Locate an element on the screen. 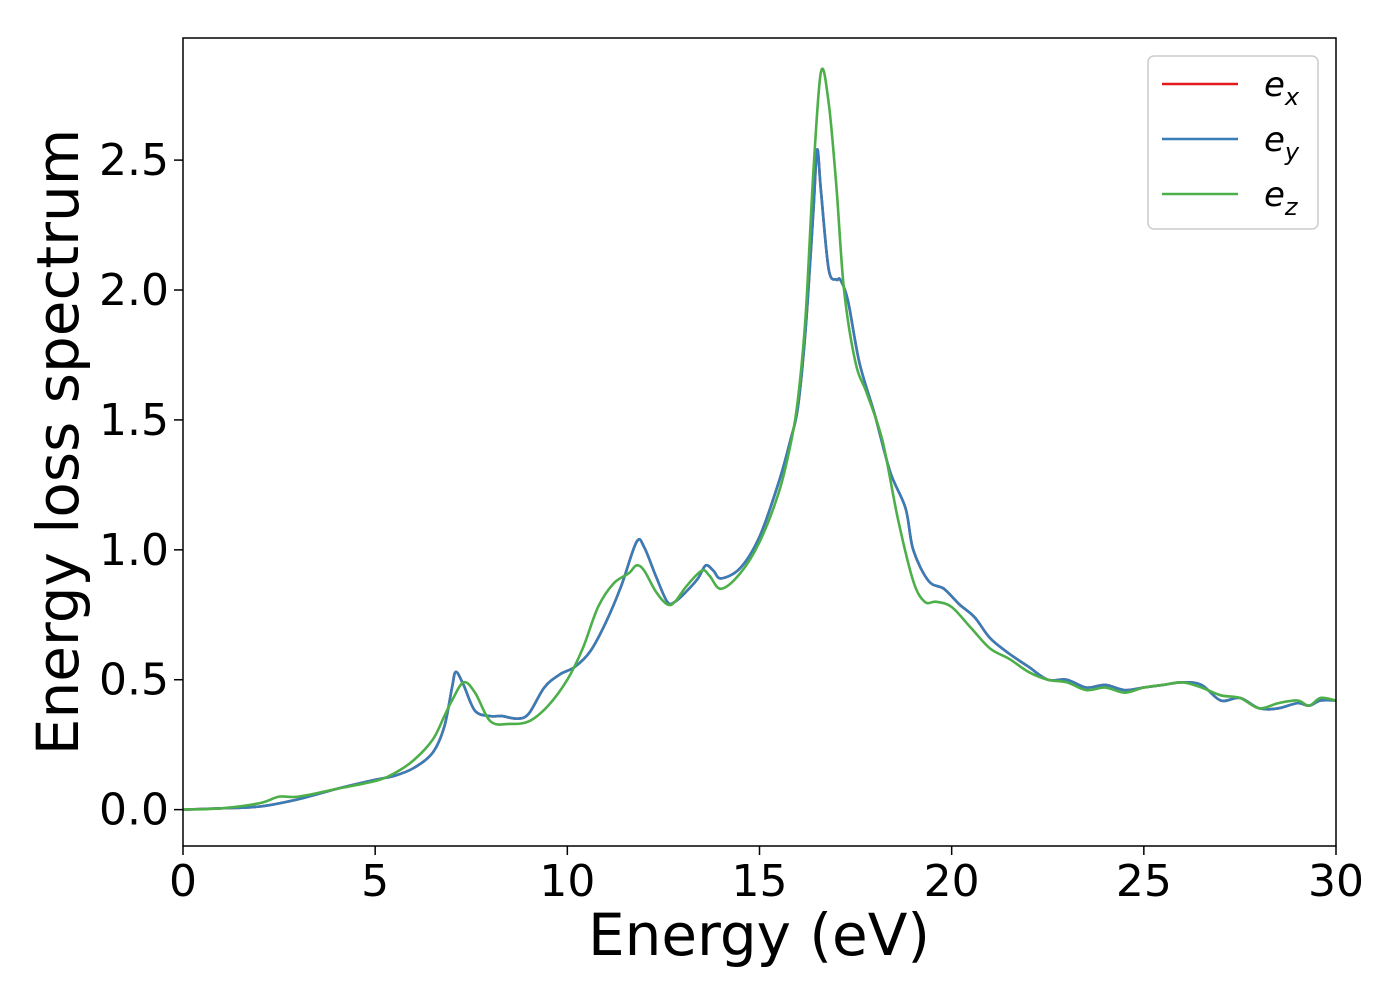 Image resolution: width=1400 pixels, height=1000 pixels. x-tick-label: 20 is located at coordinates (952, 881).